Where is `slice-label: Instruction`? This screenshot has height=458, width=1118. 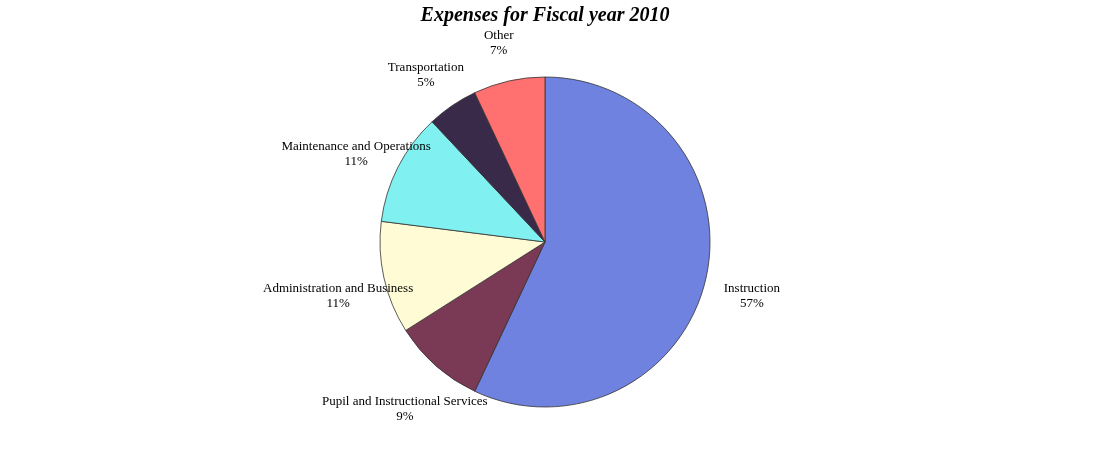
slice-label: Instruction is located at coordinates (752, 288).